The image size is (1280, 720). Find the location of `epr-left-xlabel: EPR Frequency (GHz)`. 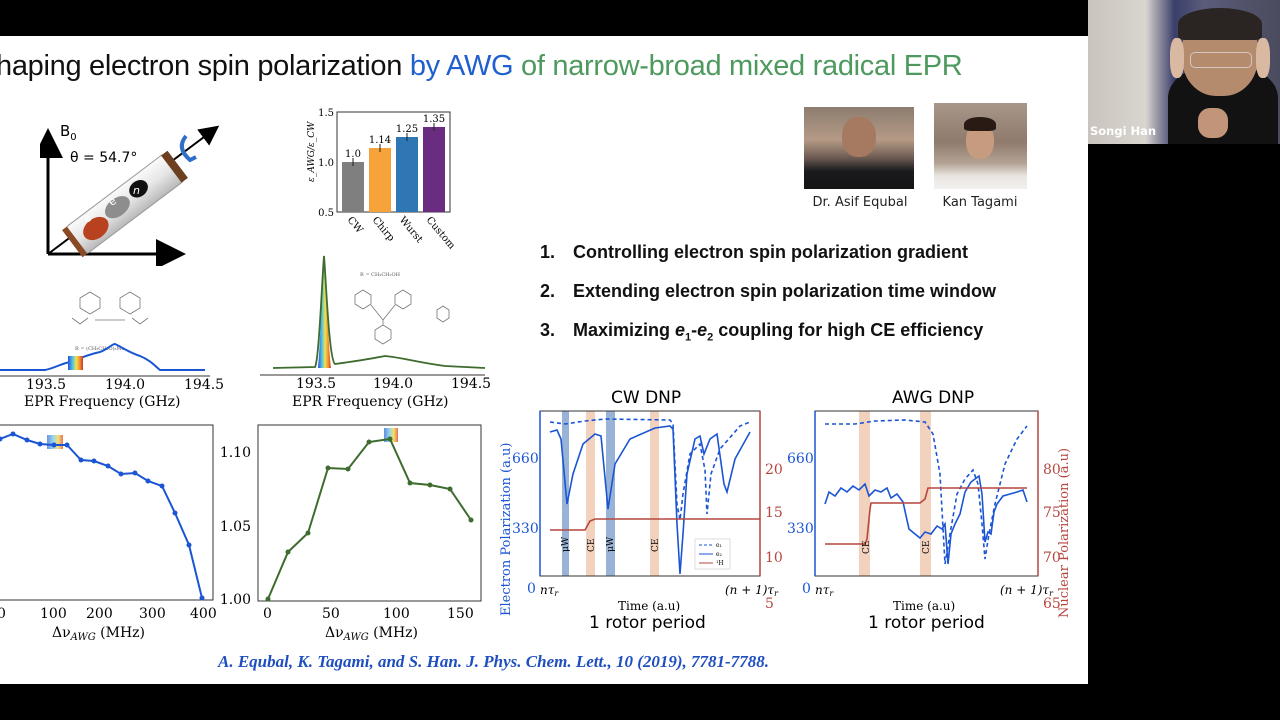

epr-left-xlabel: EPR Frequency (GHz) is located at coordinates (102, 402).